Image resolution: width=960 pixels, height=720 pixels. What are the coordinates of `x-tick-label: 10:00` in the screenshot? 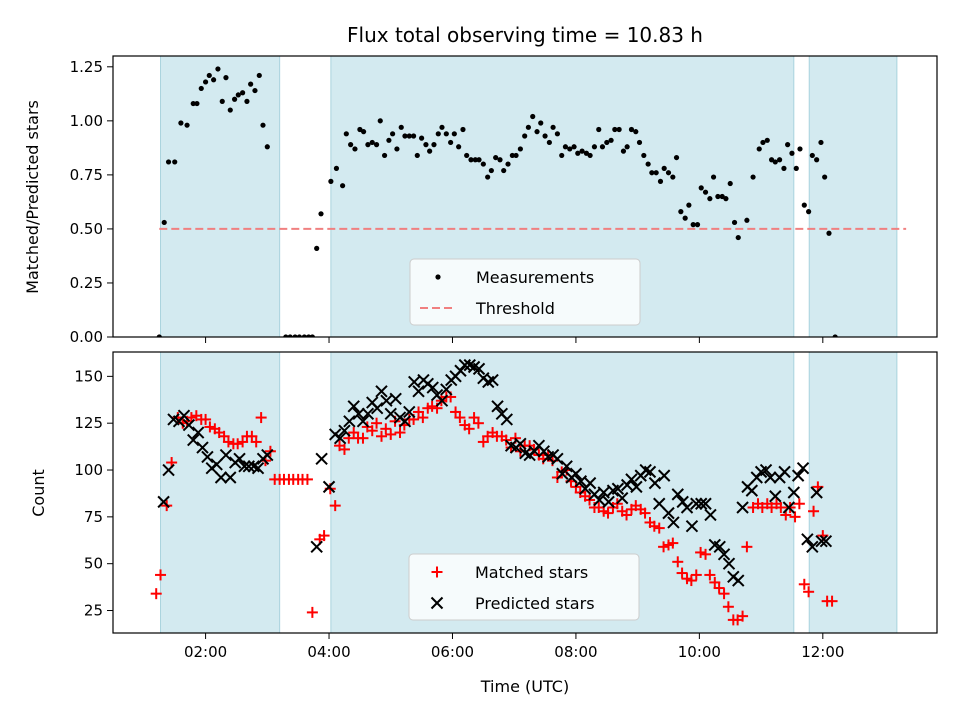 It's located at (699, 652).